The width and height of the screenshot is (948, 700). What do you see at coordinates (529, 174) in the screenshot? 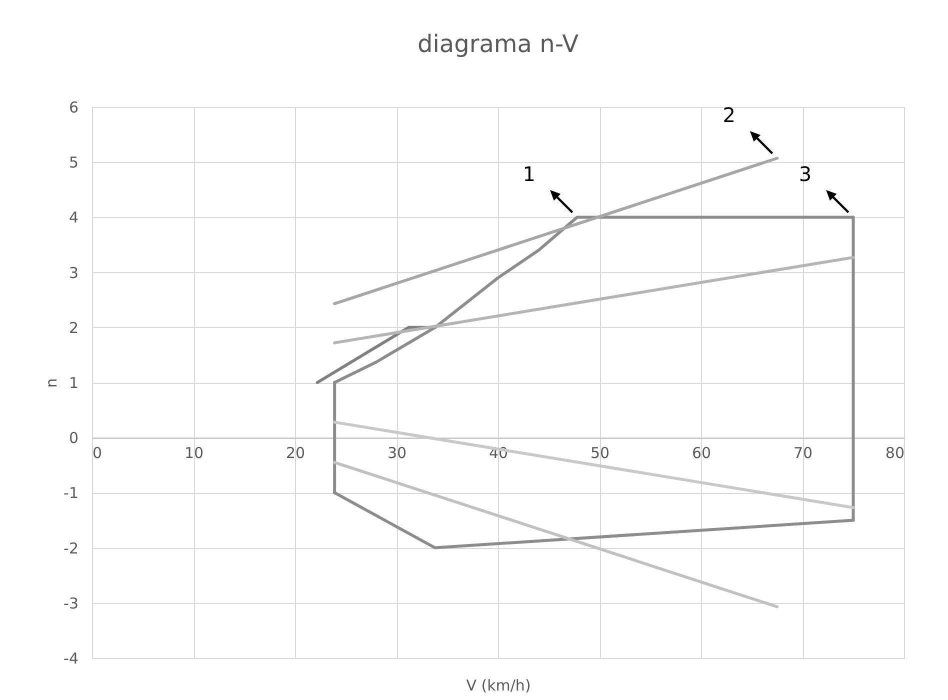
I see `annotation: 1` at bounding box center [529, 174].